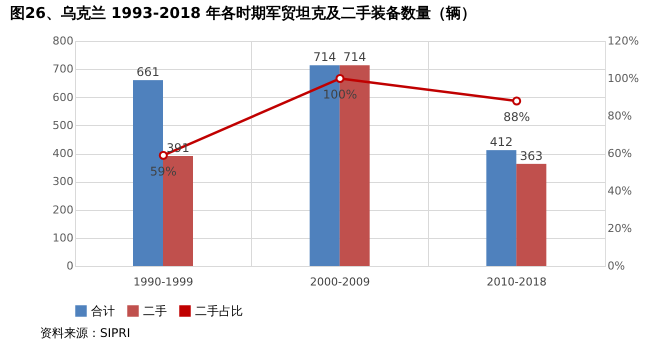 Image resolution: width=651 pixels, height=364 pixels. I want to click on y2-tick-label: 20%, so click(620, 228).